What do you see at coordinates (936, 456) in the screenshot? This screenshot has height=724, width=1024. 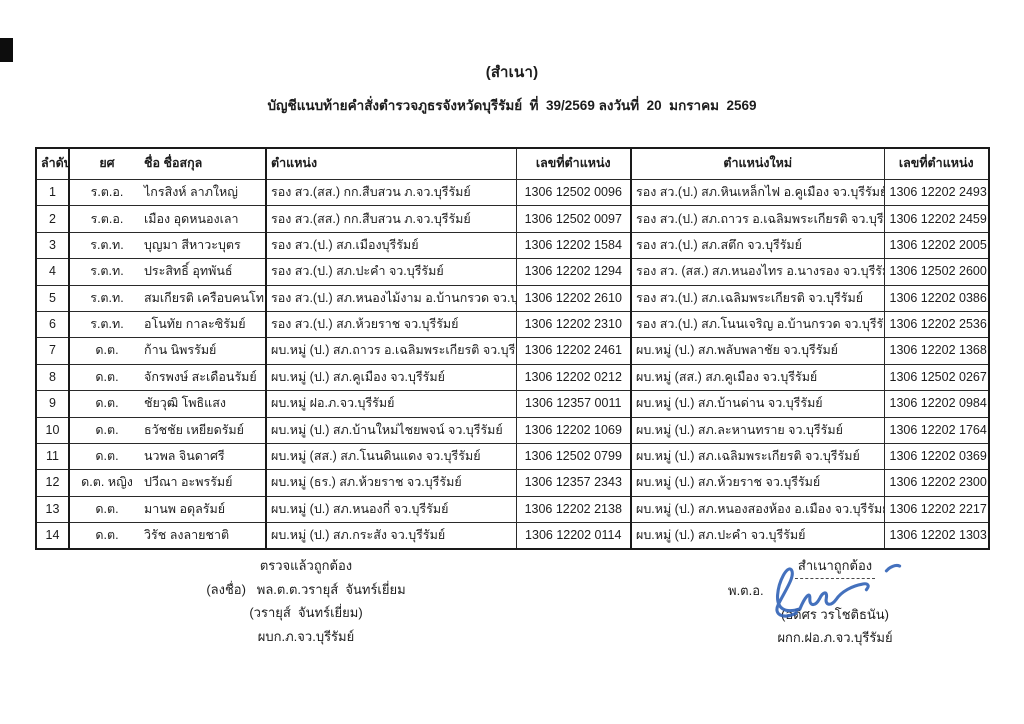 I see `cell-new-position-no: 1306 12202 0369` at bounding box center [936, 456].